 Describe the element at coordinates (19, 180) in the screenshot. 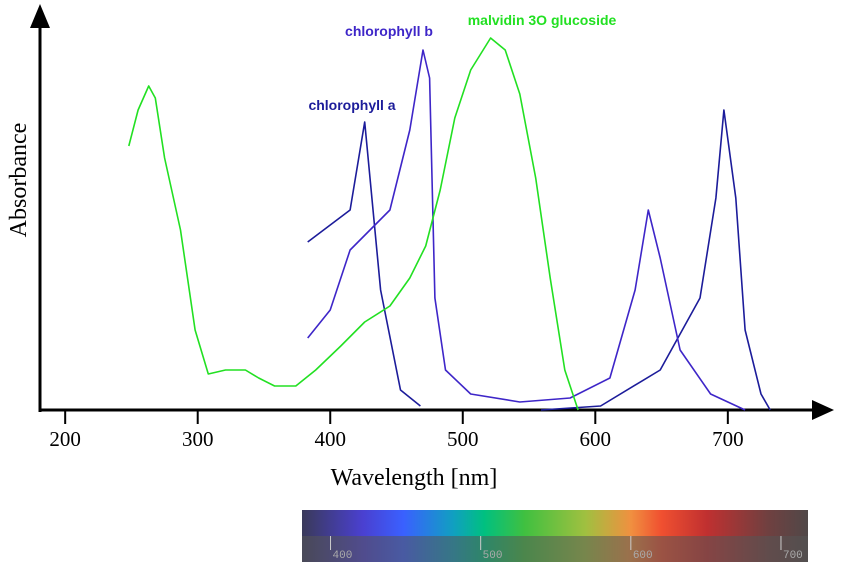

I see `y-axis-label: Absorbance` at that location.